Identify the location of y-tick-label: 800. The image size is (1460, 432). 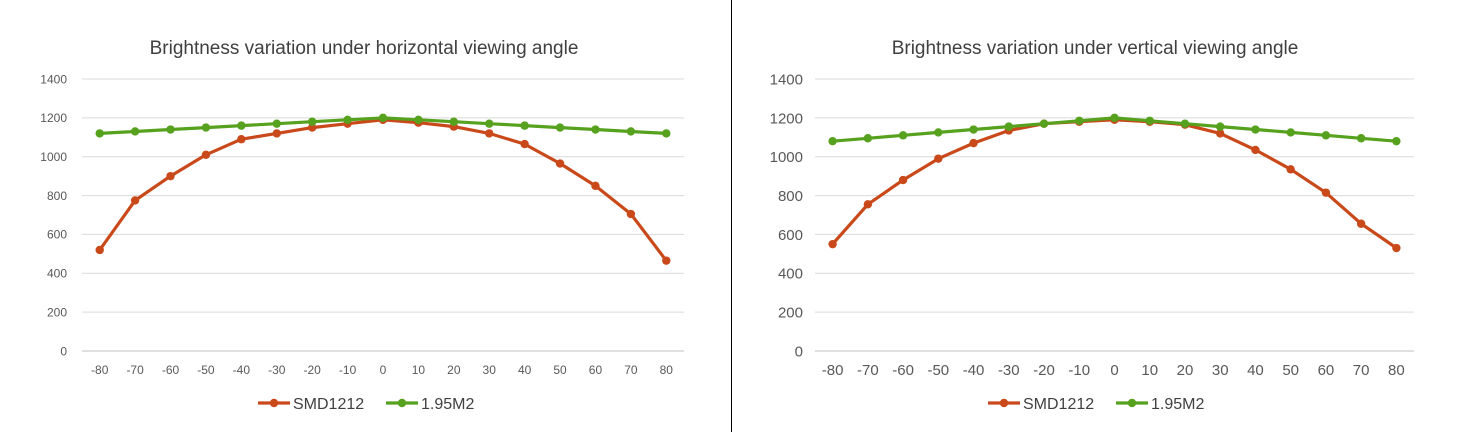
(57, 196).